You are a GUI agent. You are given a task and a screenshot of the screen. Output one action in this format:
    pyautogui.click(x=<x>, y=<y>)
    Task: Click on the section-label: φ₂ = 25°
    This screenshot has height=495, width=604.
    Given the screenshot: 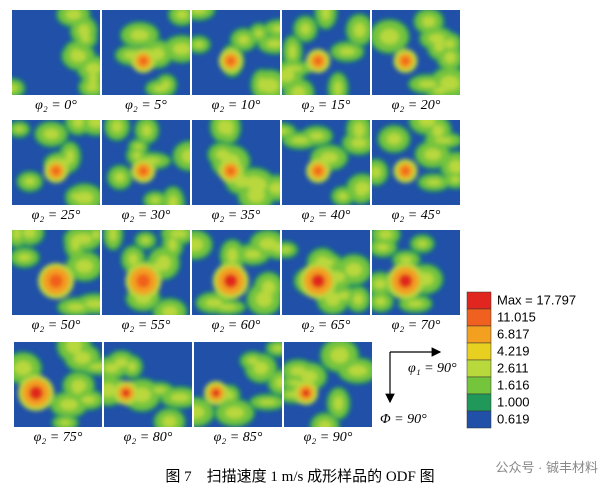 What is the action you would take?
    pyautogui.click(x=56, y=215)
    